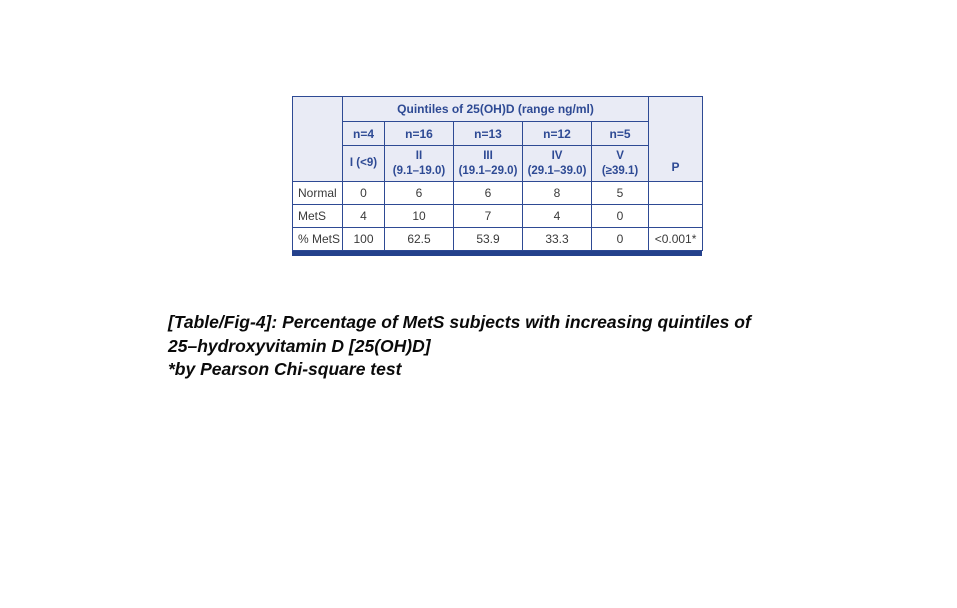 The height and width of the screenshot is (608, 957). What do you see at coordinates (676, 139) in the screenshot?
I see `p-column-header-cell: P` at bounding box center [676, 139].